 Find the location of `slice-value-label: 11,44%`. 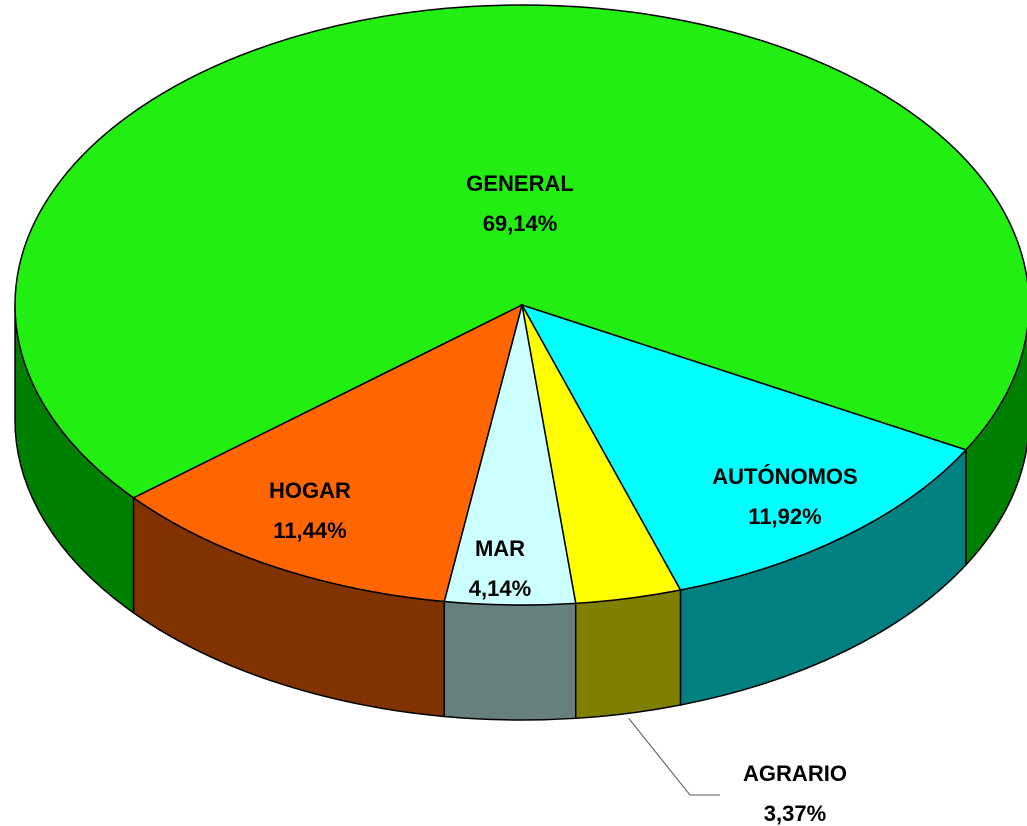

slice-value-label: 11,44% is located at coordinates (309, 530).